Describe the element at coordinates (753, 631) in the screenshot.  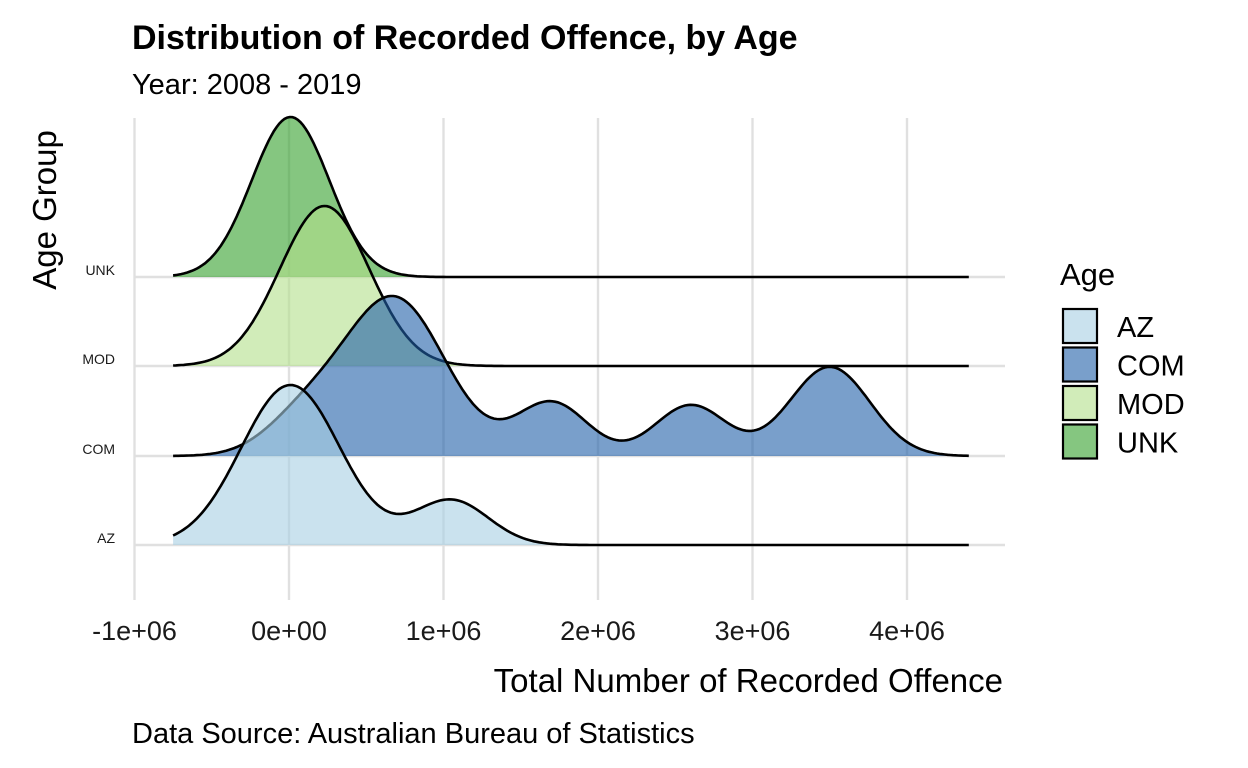
I see `x-tick-label: 3e+06` at that location.